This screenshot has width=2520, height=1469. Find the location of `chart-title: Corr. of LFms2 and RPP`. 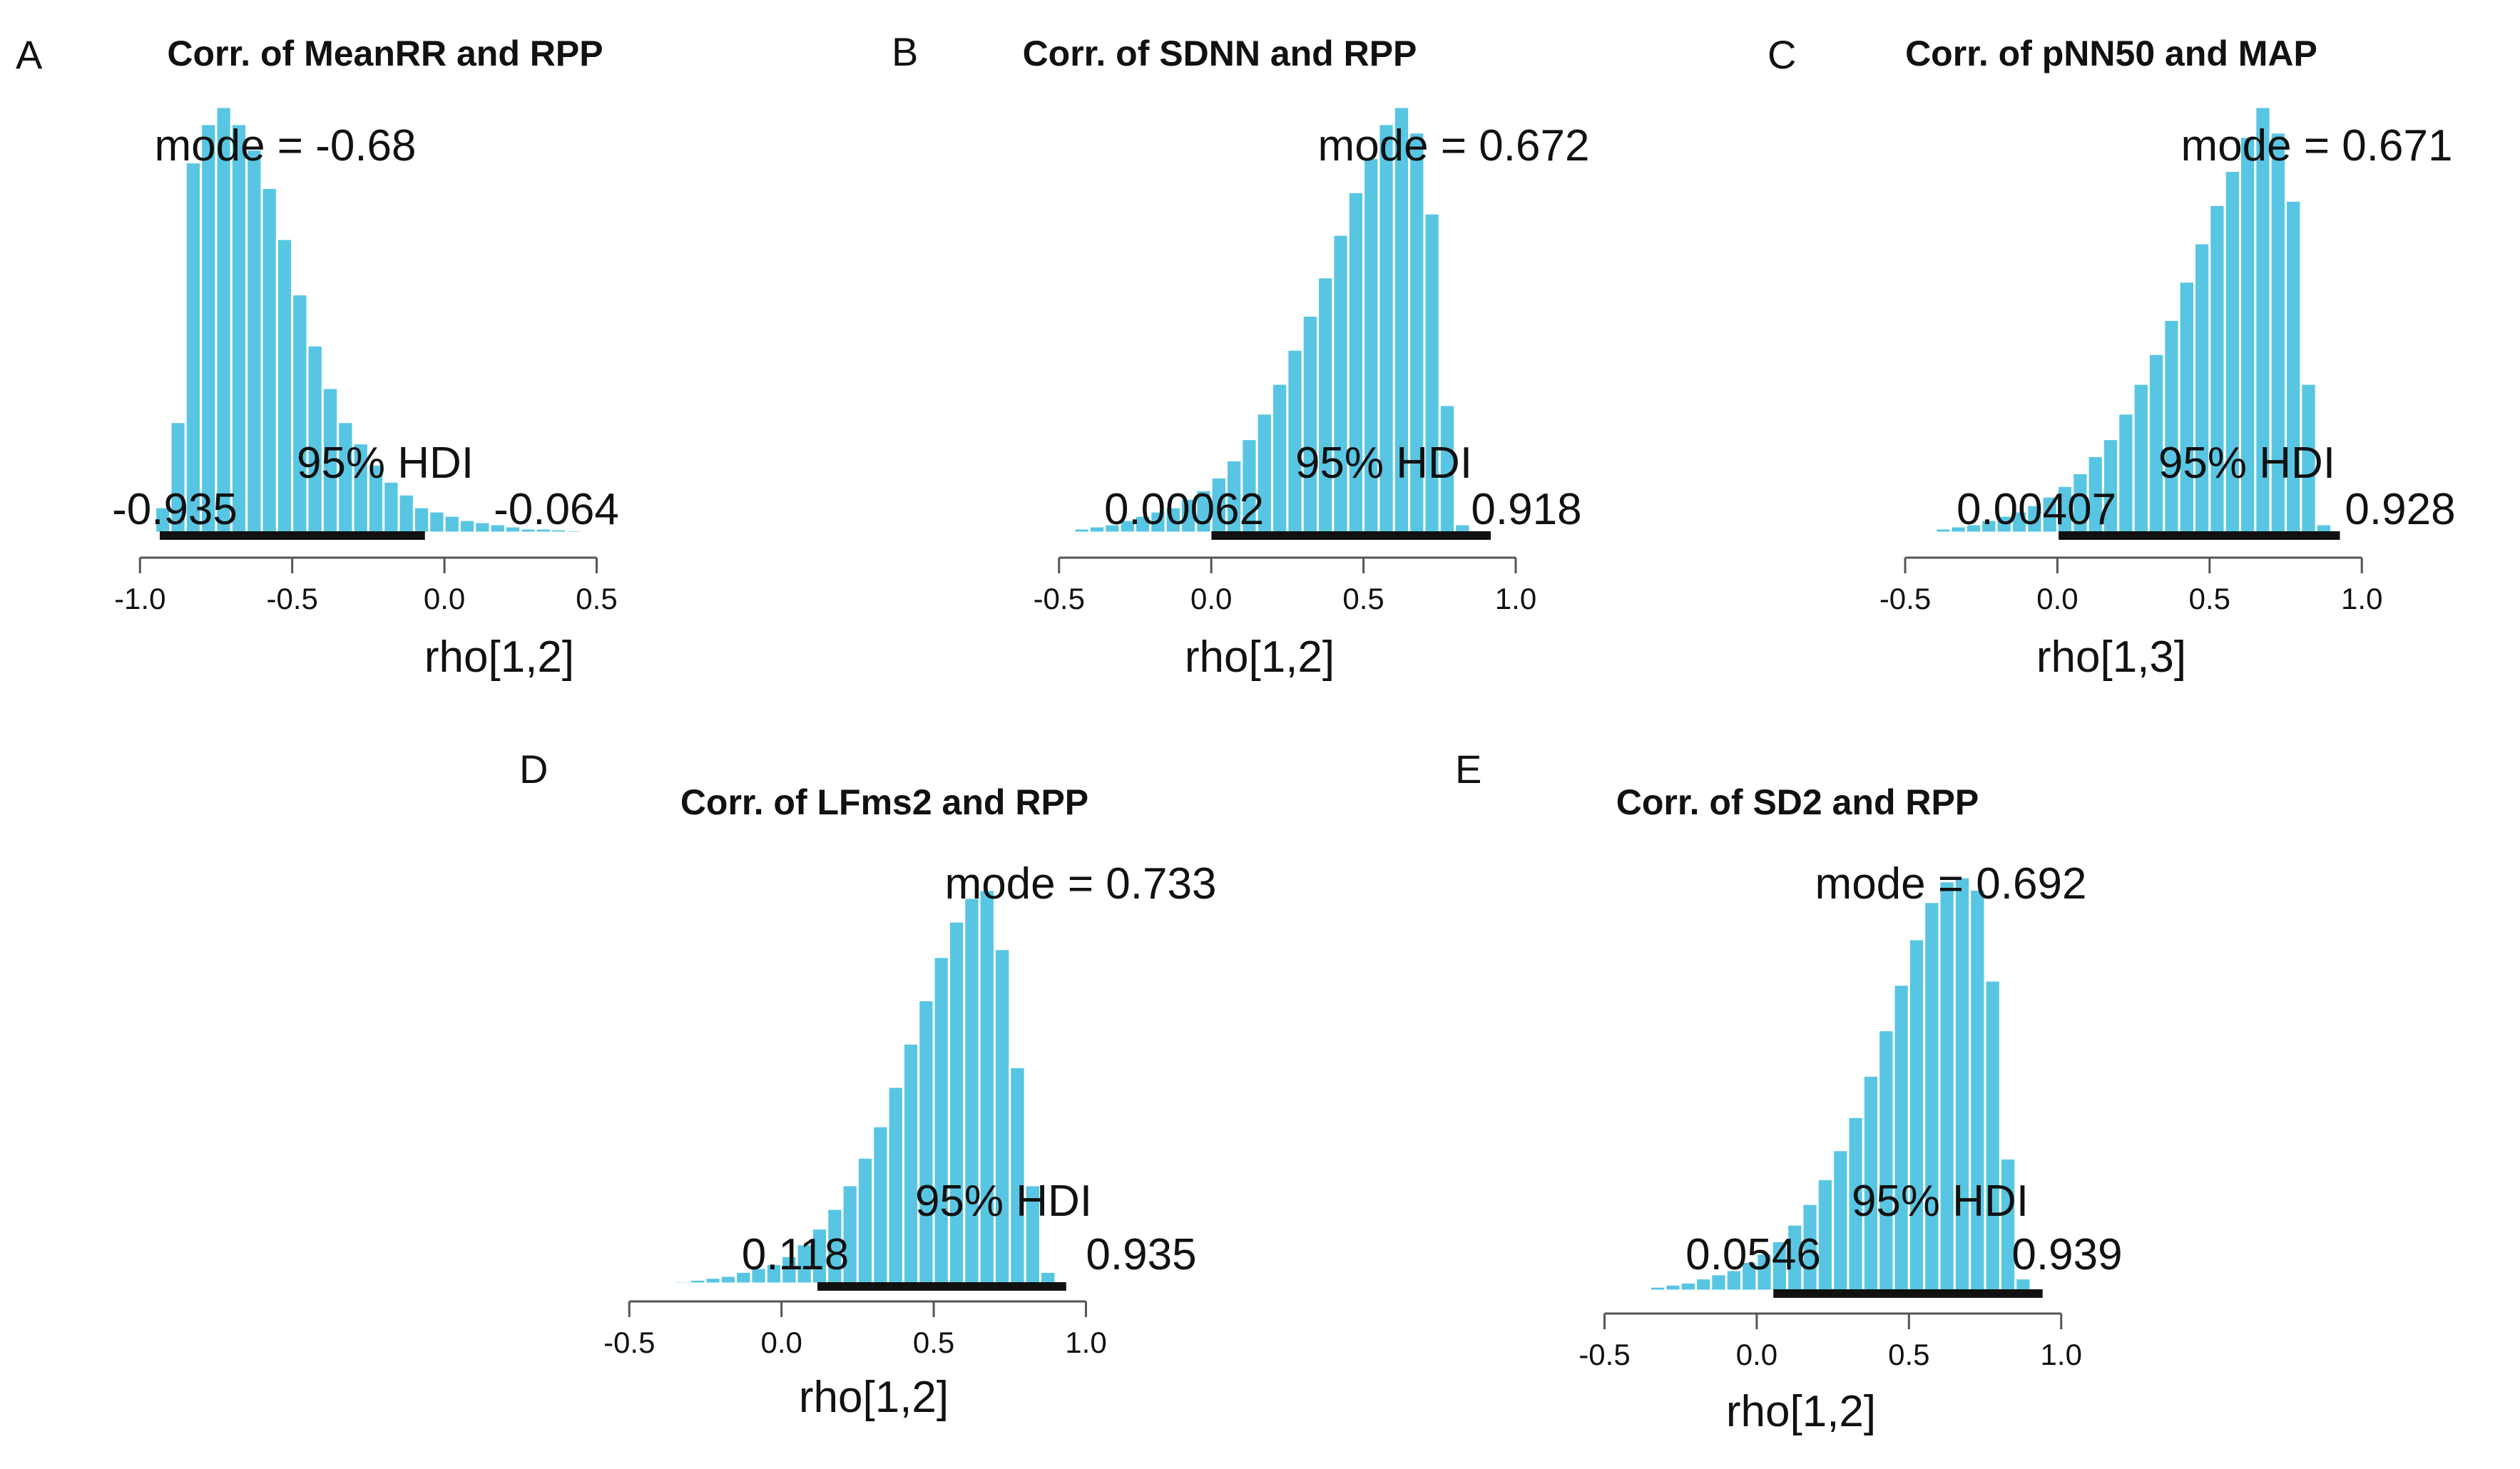

chart-title: Corr. of LFms2 and RPP is located at coordinates (884, 802).